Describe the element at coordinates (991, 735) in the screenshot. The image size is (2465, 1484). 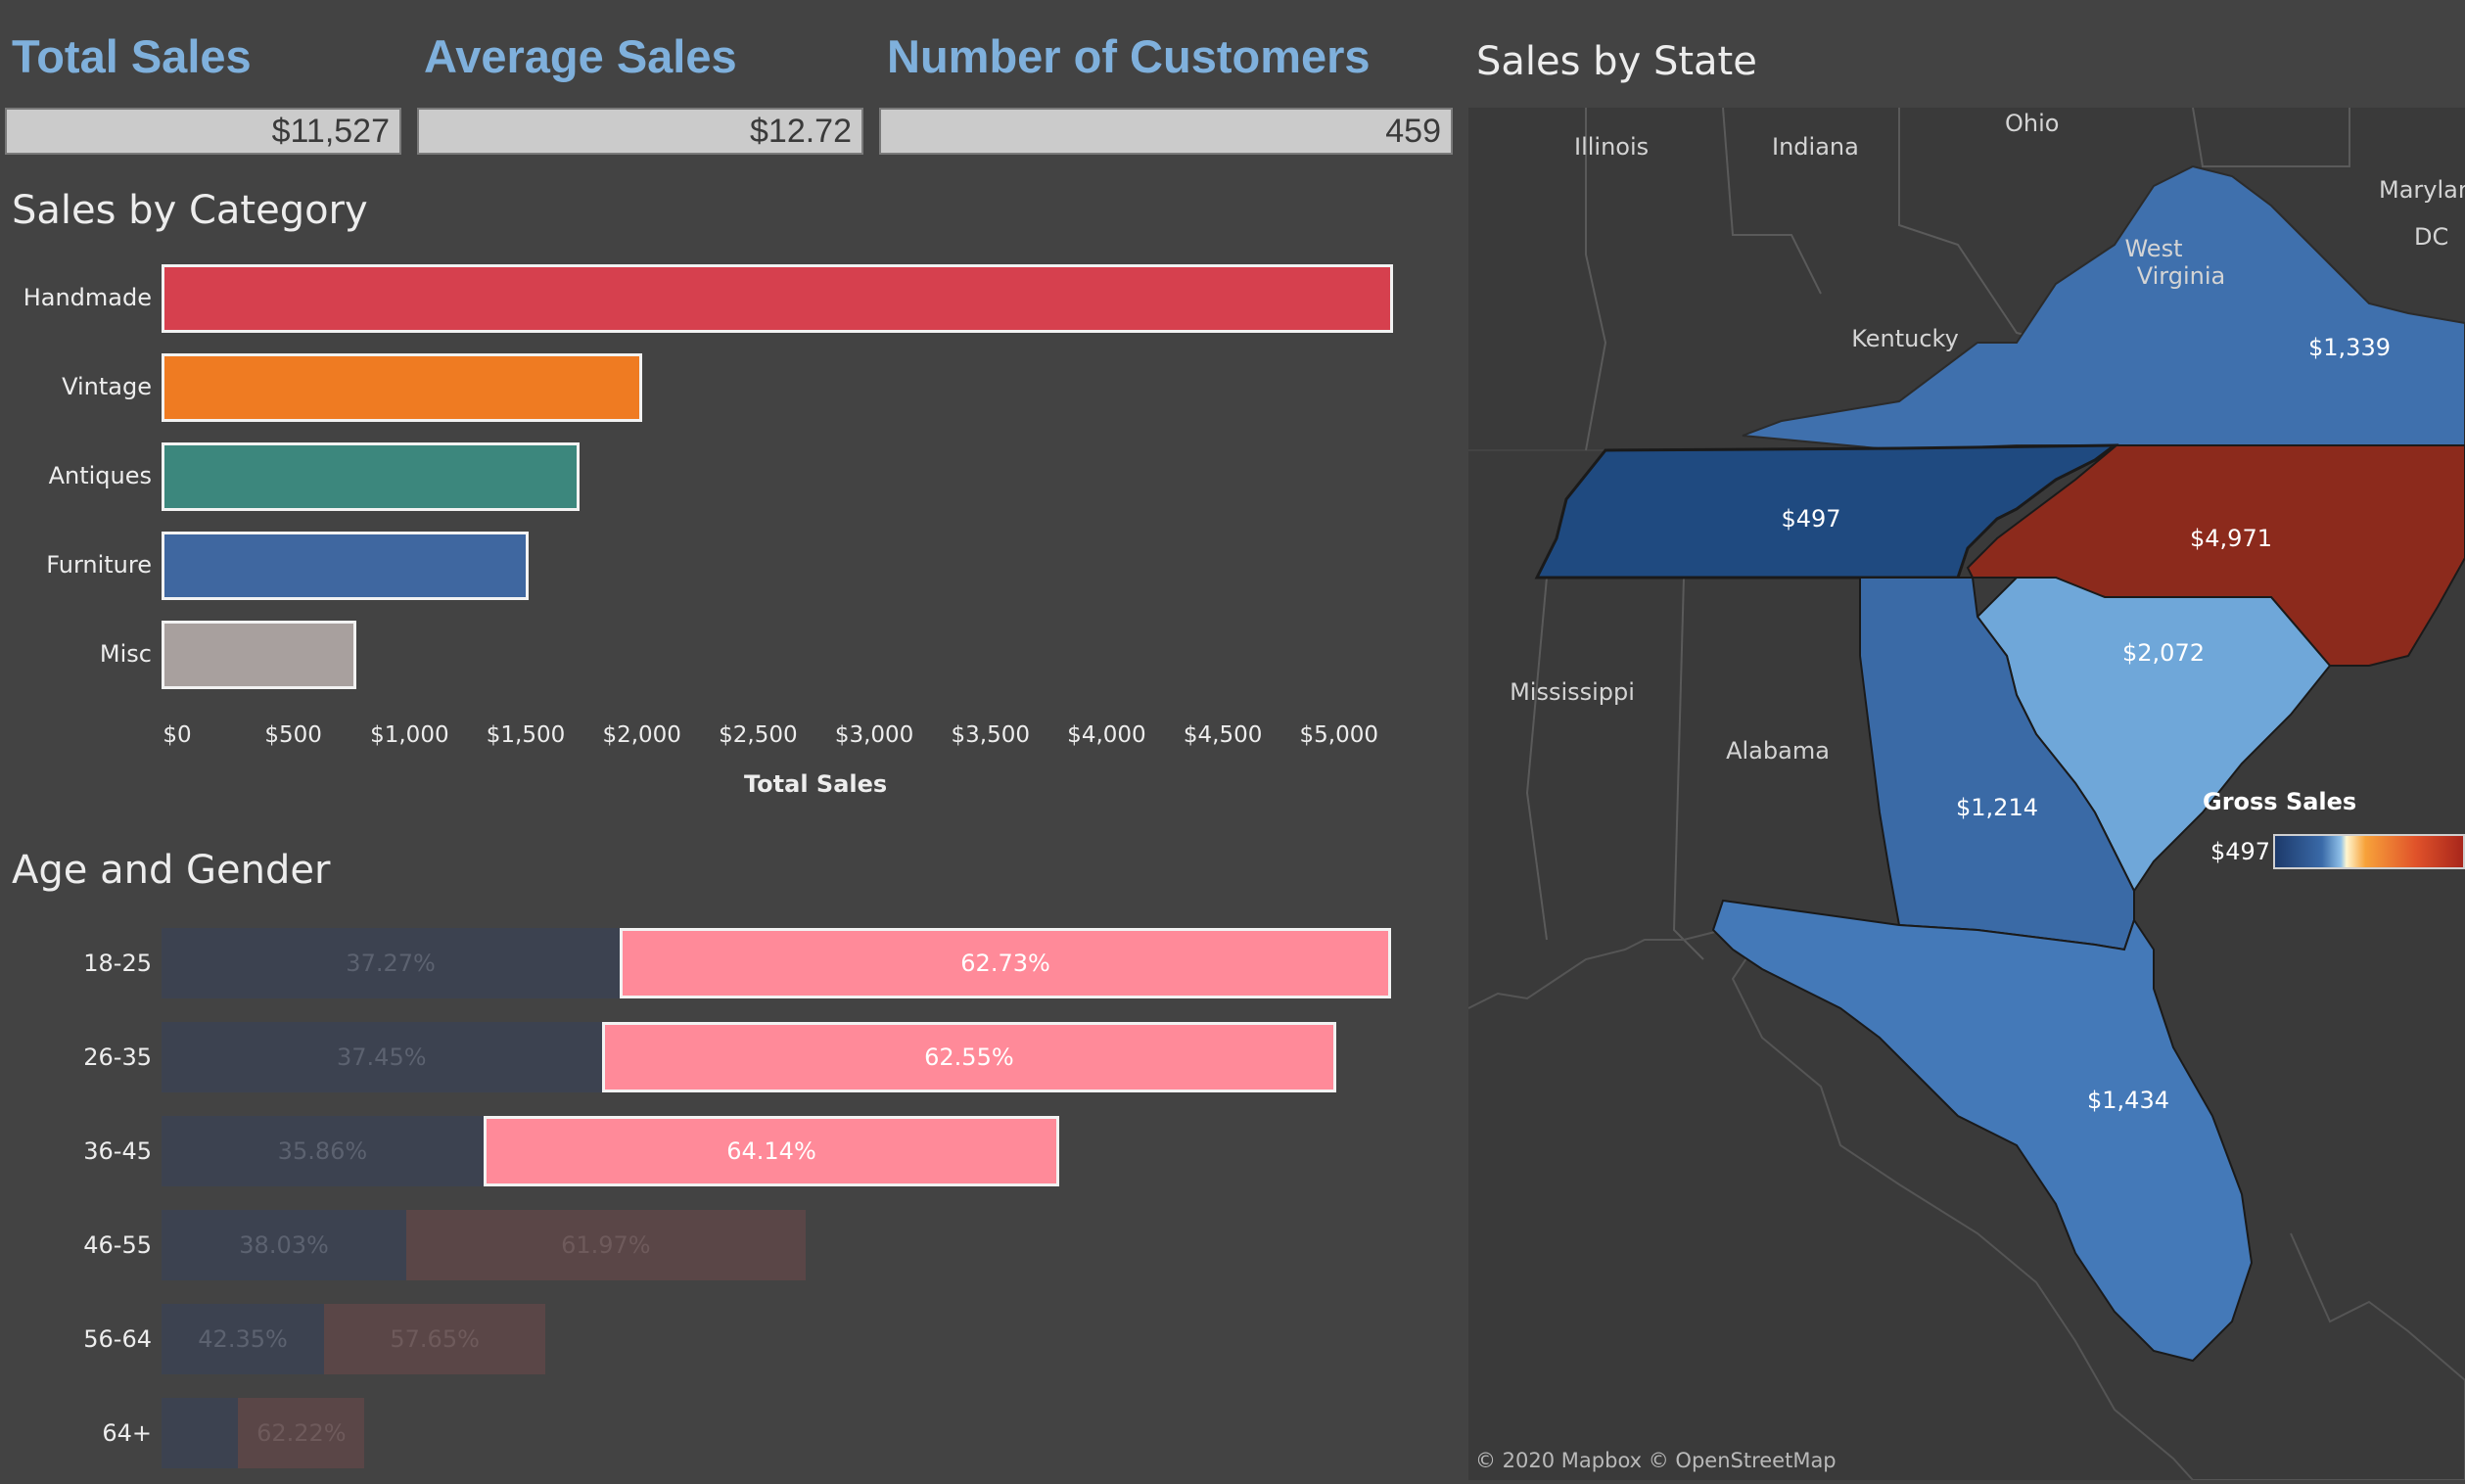
I see `category-tick-label: $3,500` at that location.